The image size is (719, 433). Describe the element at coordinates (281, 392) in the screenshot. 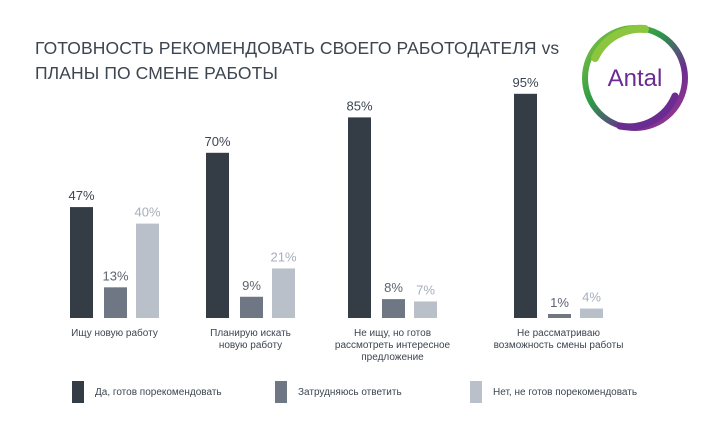

I see `legend-swatch-unsure` at that location.